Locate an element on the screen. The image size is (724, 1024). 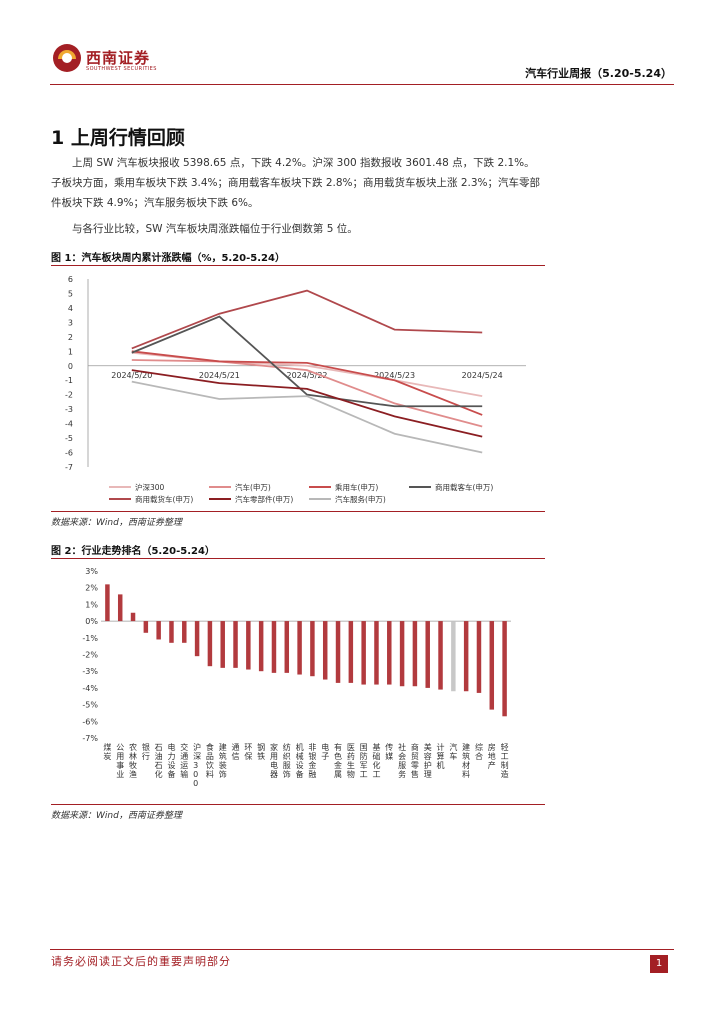
y-tick-label: 1% is located at coordinates (91, 604).